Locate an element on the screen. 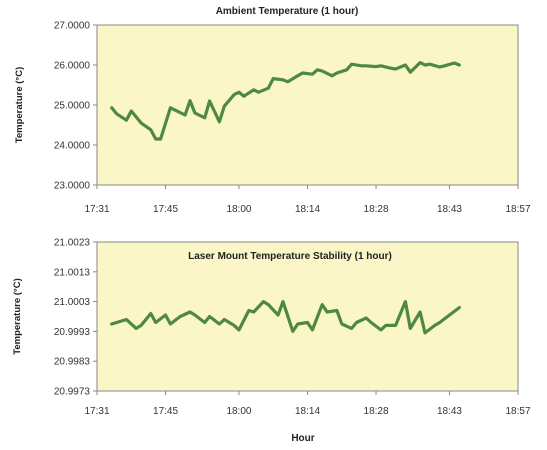  chart1-x-tick-label: 18:57 is located at coordinates (517, 209).